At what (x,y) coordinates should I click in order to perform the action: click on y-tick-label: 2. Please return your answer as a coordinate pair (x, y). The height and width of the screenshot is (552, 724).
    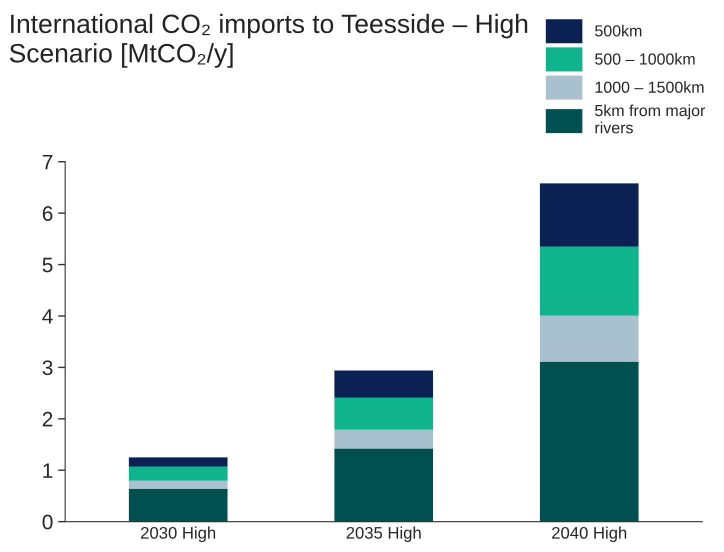
    Looking at the image, I should click on (47, 419).